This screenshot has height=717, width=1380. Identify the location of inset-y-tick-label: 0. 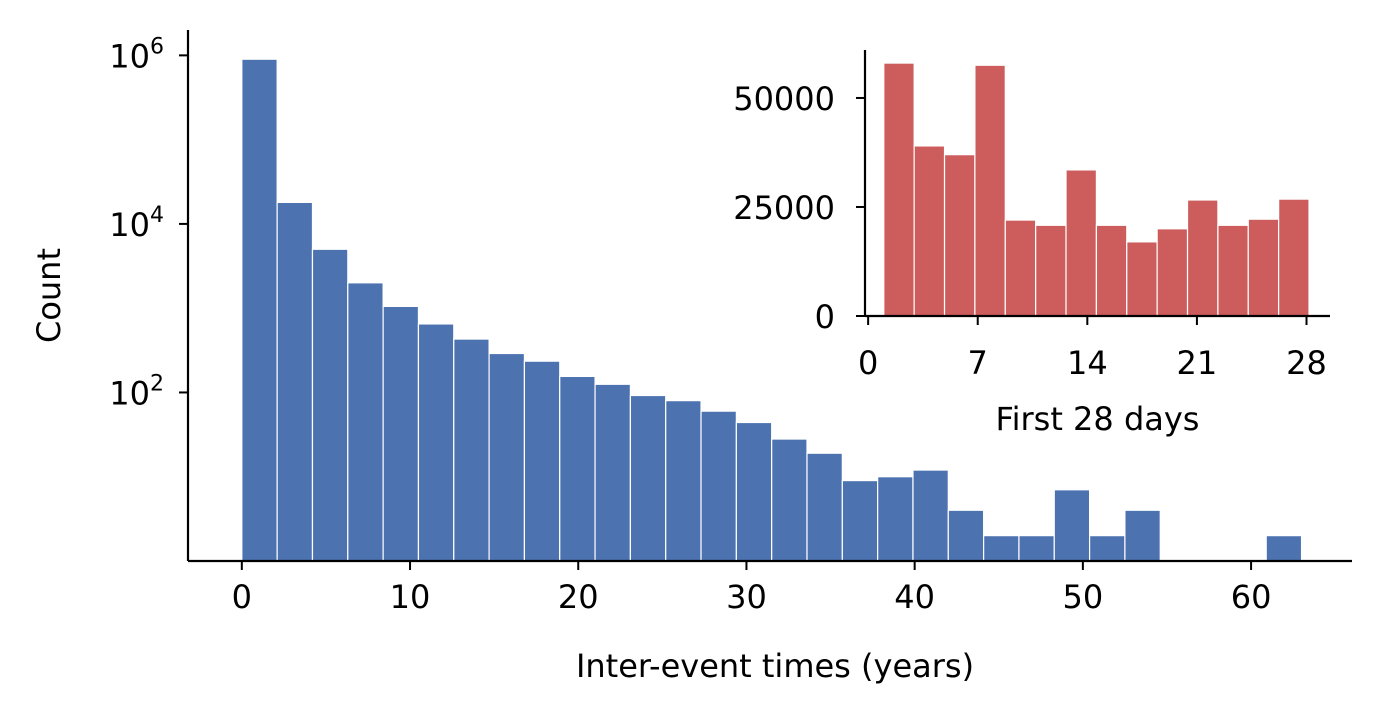
(825, 317).